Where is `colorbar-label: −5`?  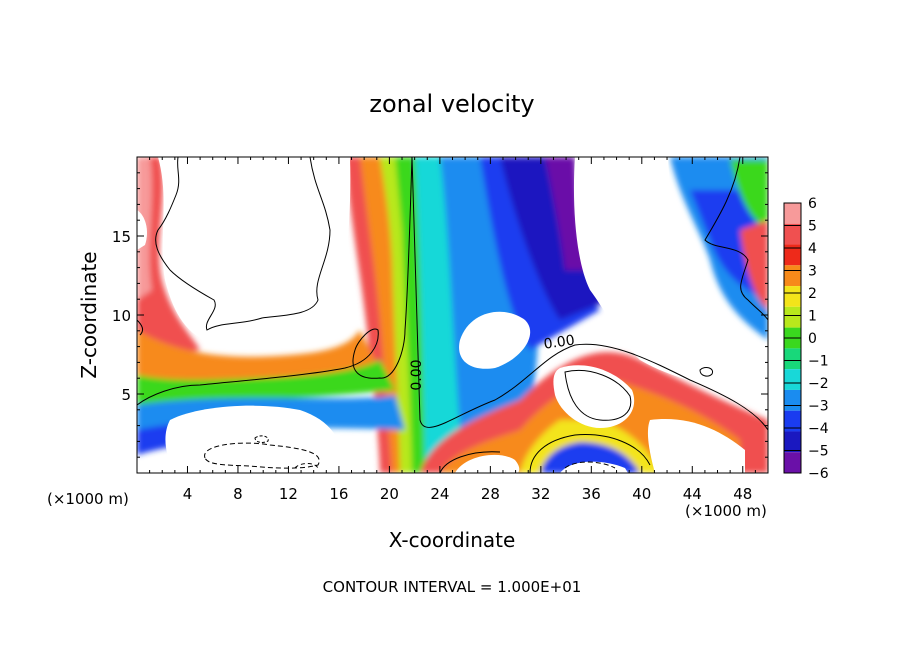
colorbar-label: −5 is located at coordinates (818, 452).